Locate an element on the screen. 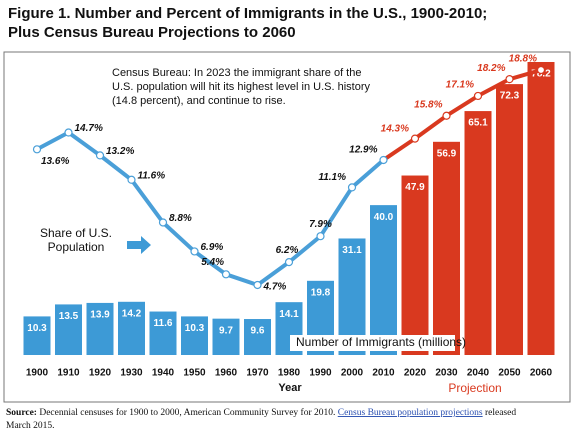 The image size is (575, 443). point-label: 11.6% is located at coordinates (152, 175).